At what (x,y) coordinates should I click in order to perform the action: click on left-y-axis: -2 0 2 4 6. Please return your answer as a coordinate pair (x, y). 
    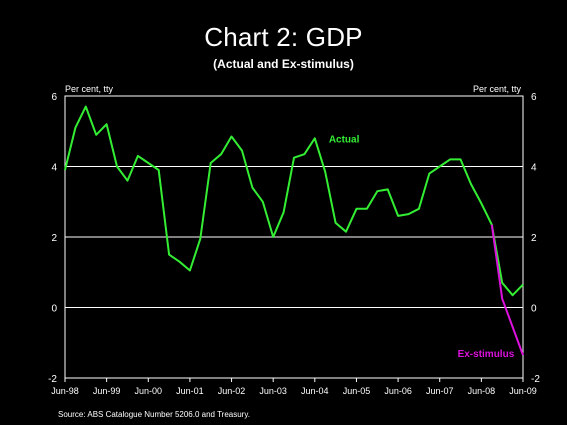
    Looking at the image, I should click on (52, 238).